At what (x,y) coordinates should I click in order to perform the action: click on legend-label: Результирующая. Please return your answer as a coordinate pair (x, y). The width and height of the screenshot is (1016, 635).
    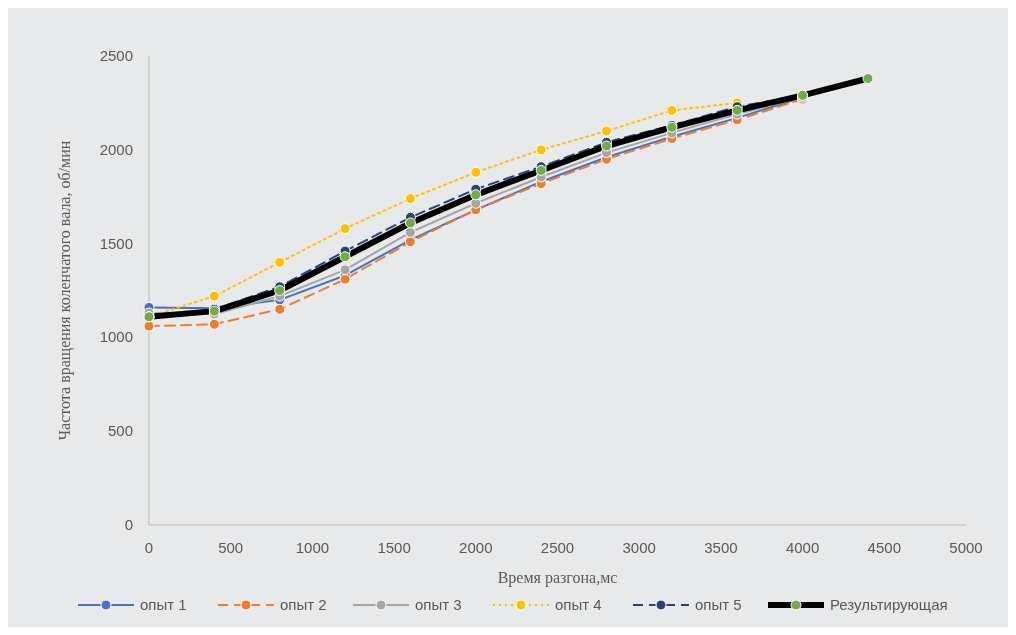
    Looking at the image, I should click on (889, 604).